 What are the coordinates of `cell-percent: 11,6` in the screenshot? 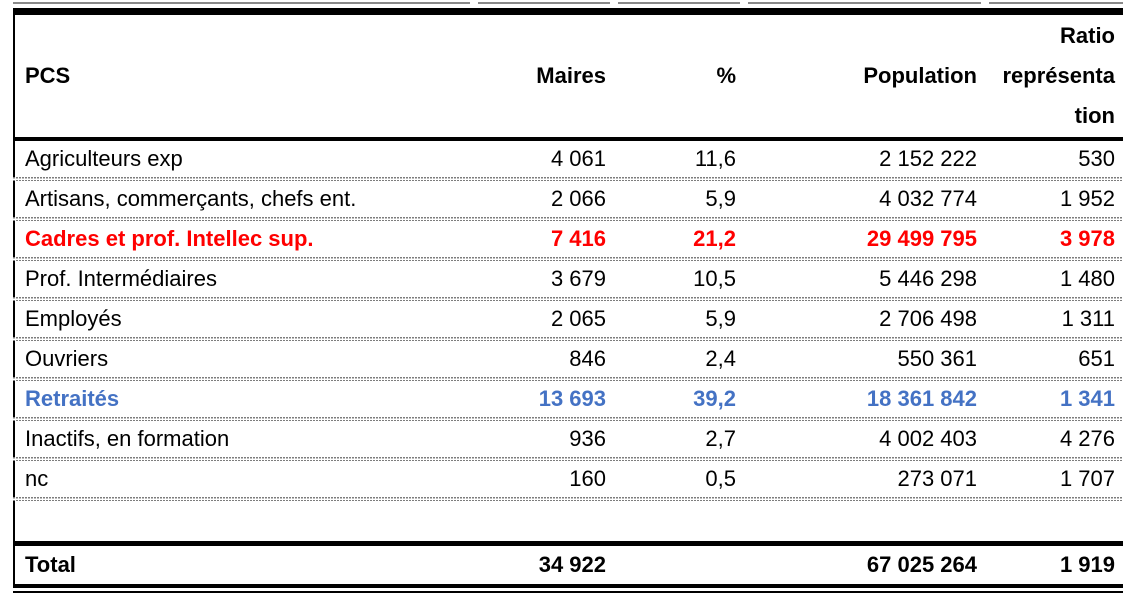 It's located at (715, 158).